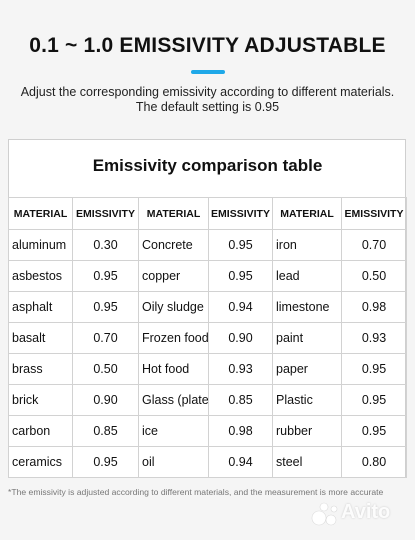  I want to click on emissivity-cell: 0.80, so click(374, 462).